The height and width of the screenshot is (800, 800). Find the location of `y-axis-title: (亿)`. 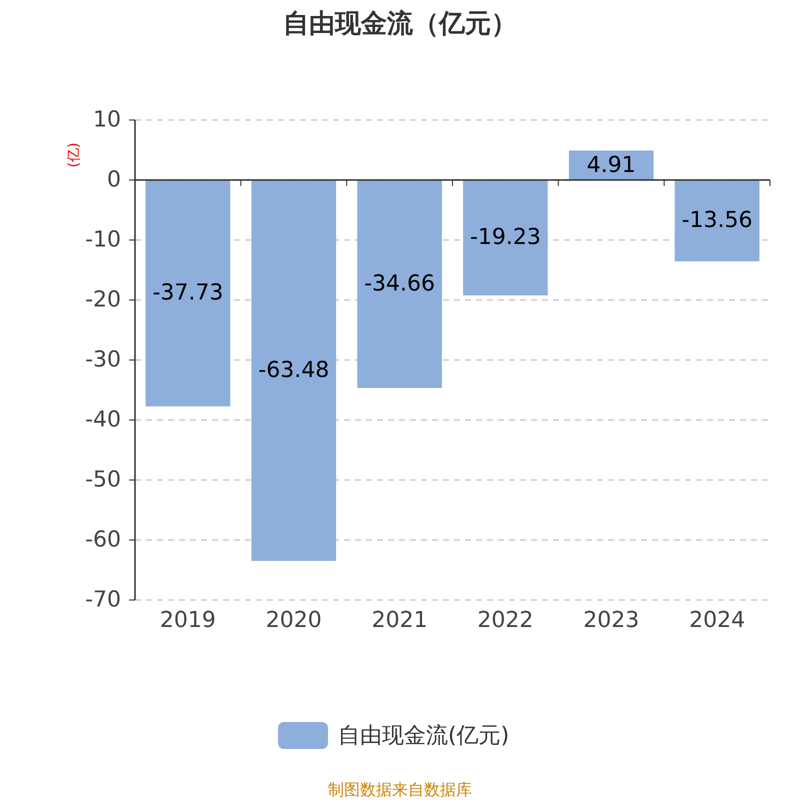

y-axis-title: (亿) is located at coordinates (74, 155).